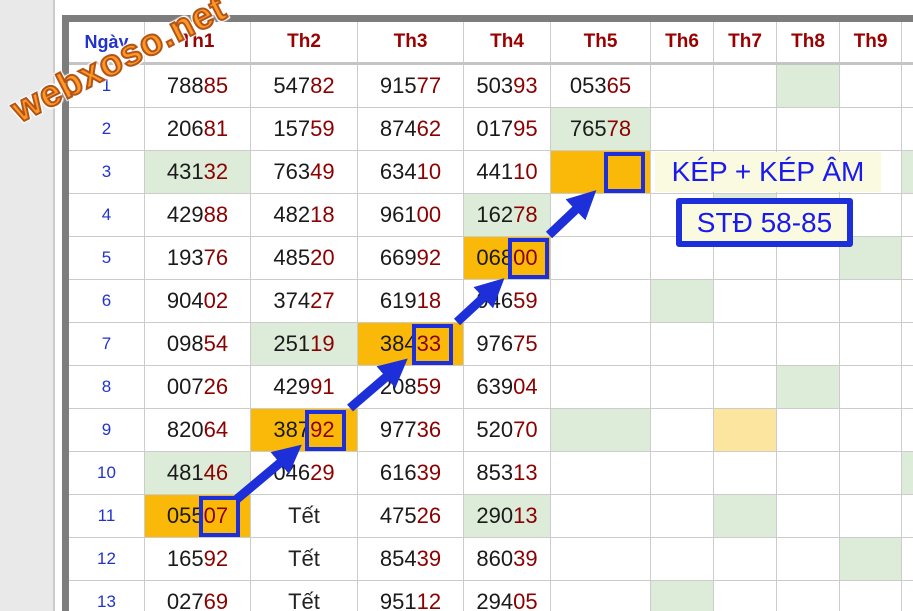 The image size is (913, 611). I want to click on result-cell: 520 70, so click(507, 430).